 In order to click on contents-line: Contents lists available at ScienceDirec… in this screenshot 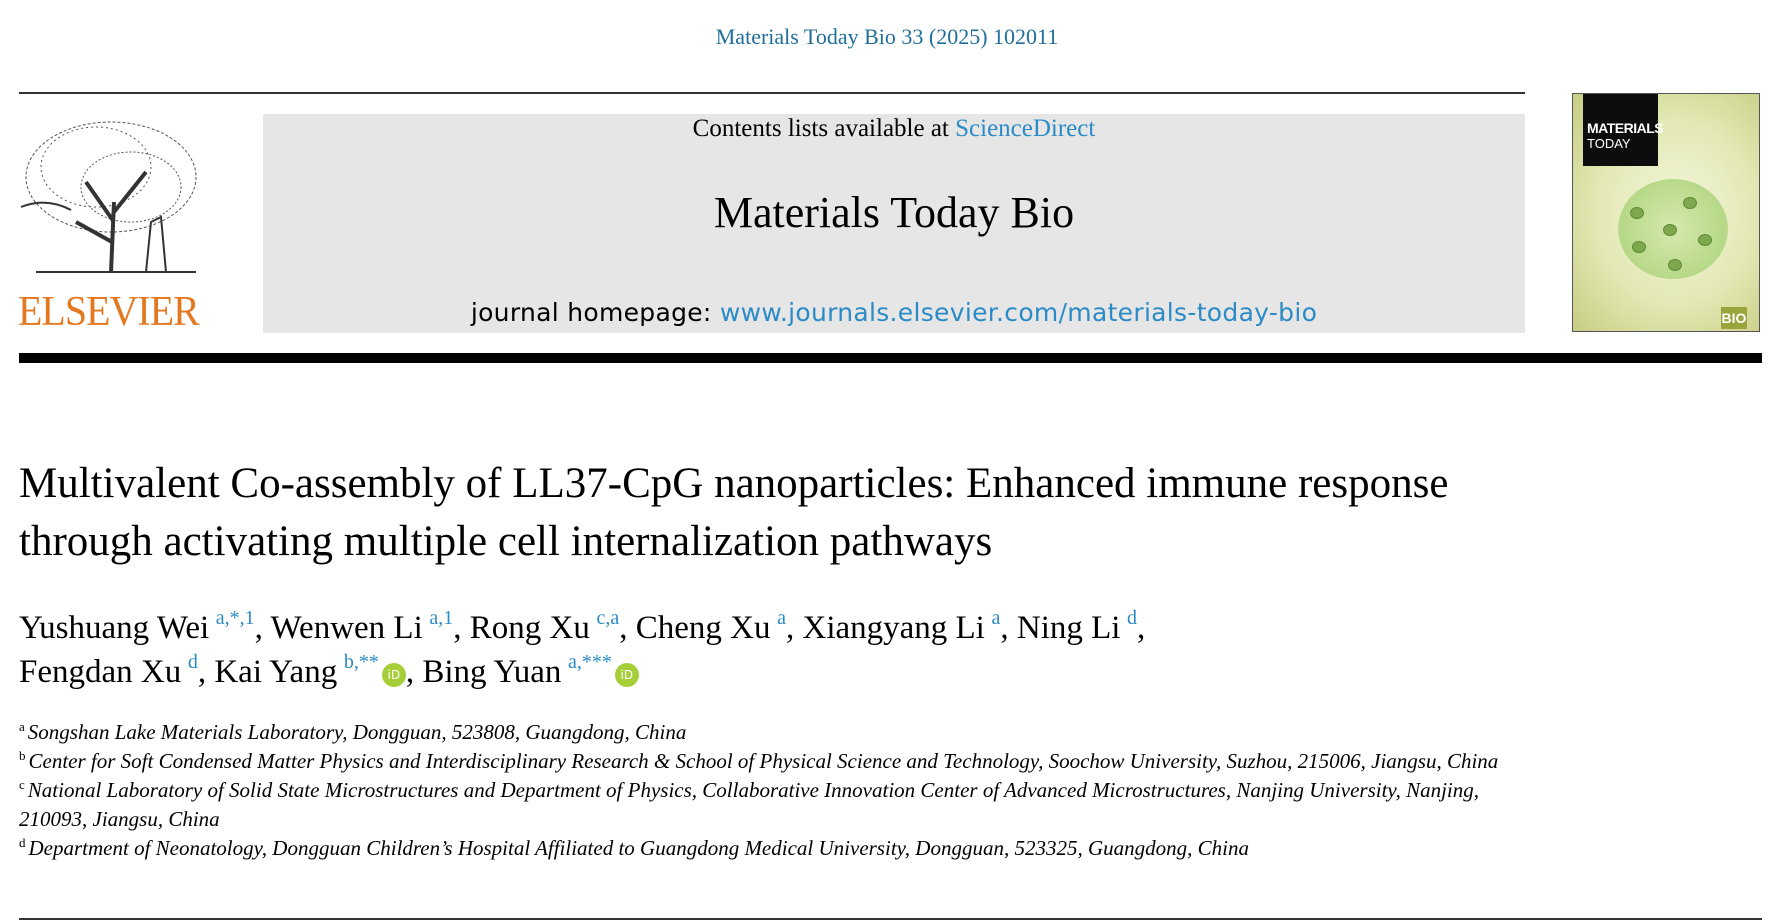, I will do `click(894, 129)`.